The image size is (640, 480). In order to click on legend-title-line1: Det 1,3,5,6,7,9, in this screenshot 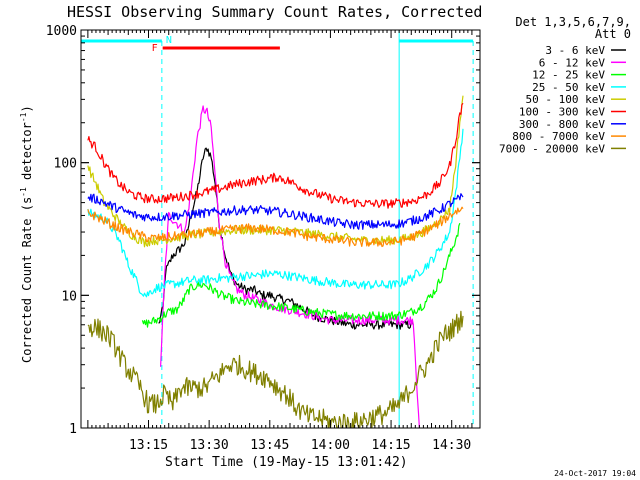, I will do `click(573, 22)`.